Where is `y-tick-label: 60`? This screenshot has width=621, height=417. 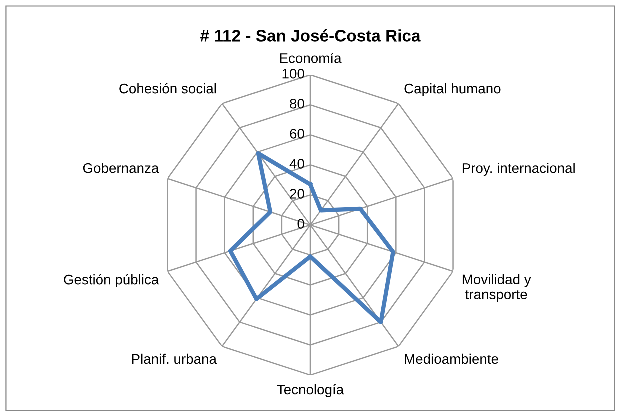 y-tick-label: 60 is located at coordinates (297, 134).